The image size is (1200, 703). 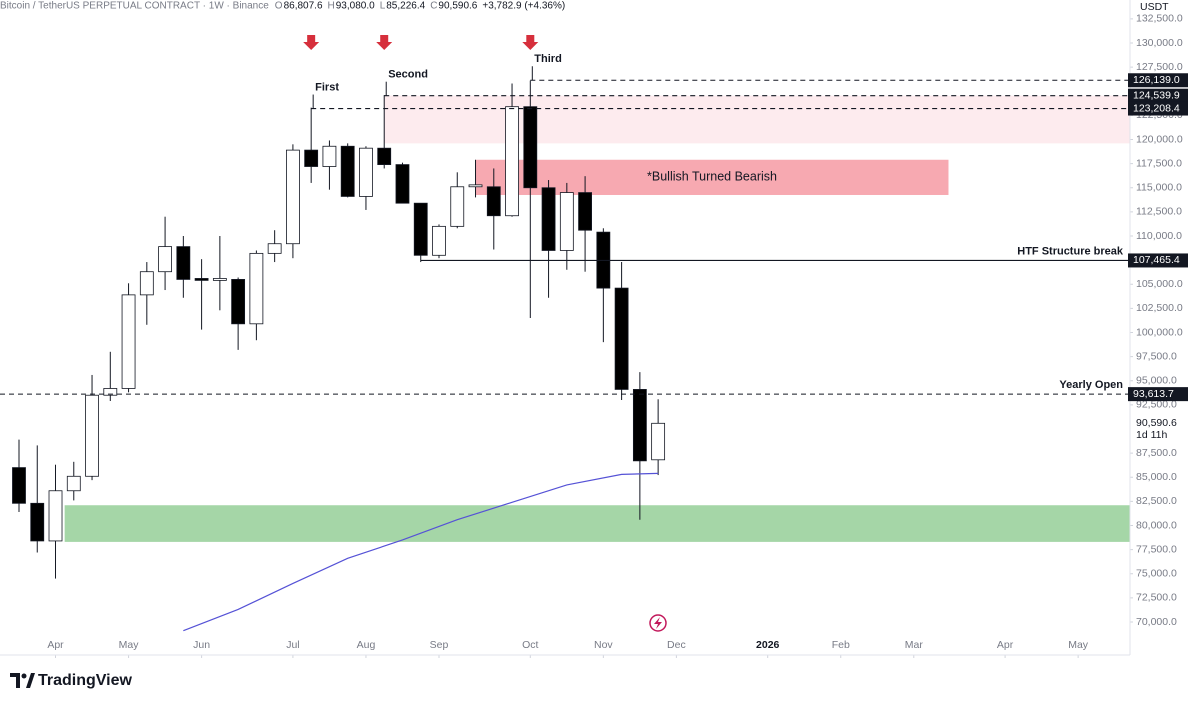 What do you see at coordinates (1159, 212) in the screenshot?
I see `y-tick-label: 112,500.0` at bounding box center [1159, 212].